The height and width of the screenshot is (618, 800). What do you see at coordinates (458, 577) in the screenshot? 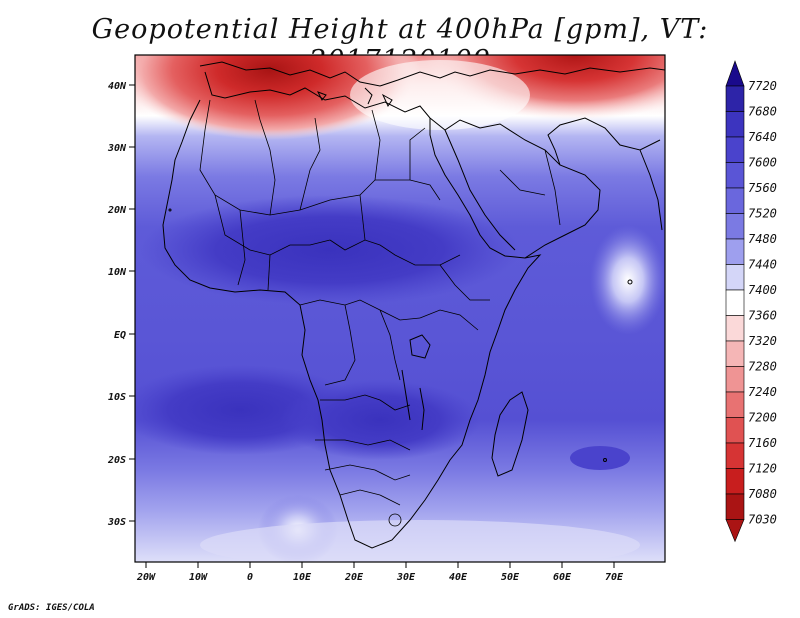
I see `lon-tick-label: 40E` at bounding box center [458, 577].